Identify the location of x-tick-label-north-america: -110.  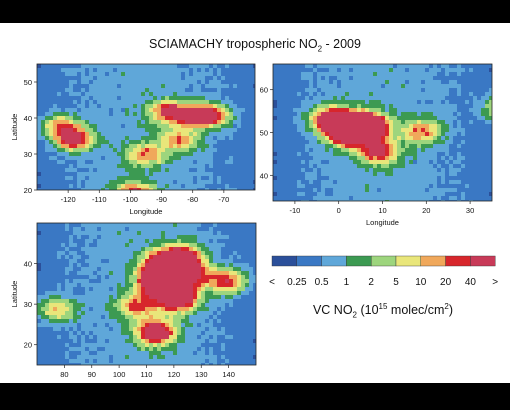
(99, 199).